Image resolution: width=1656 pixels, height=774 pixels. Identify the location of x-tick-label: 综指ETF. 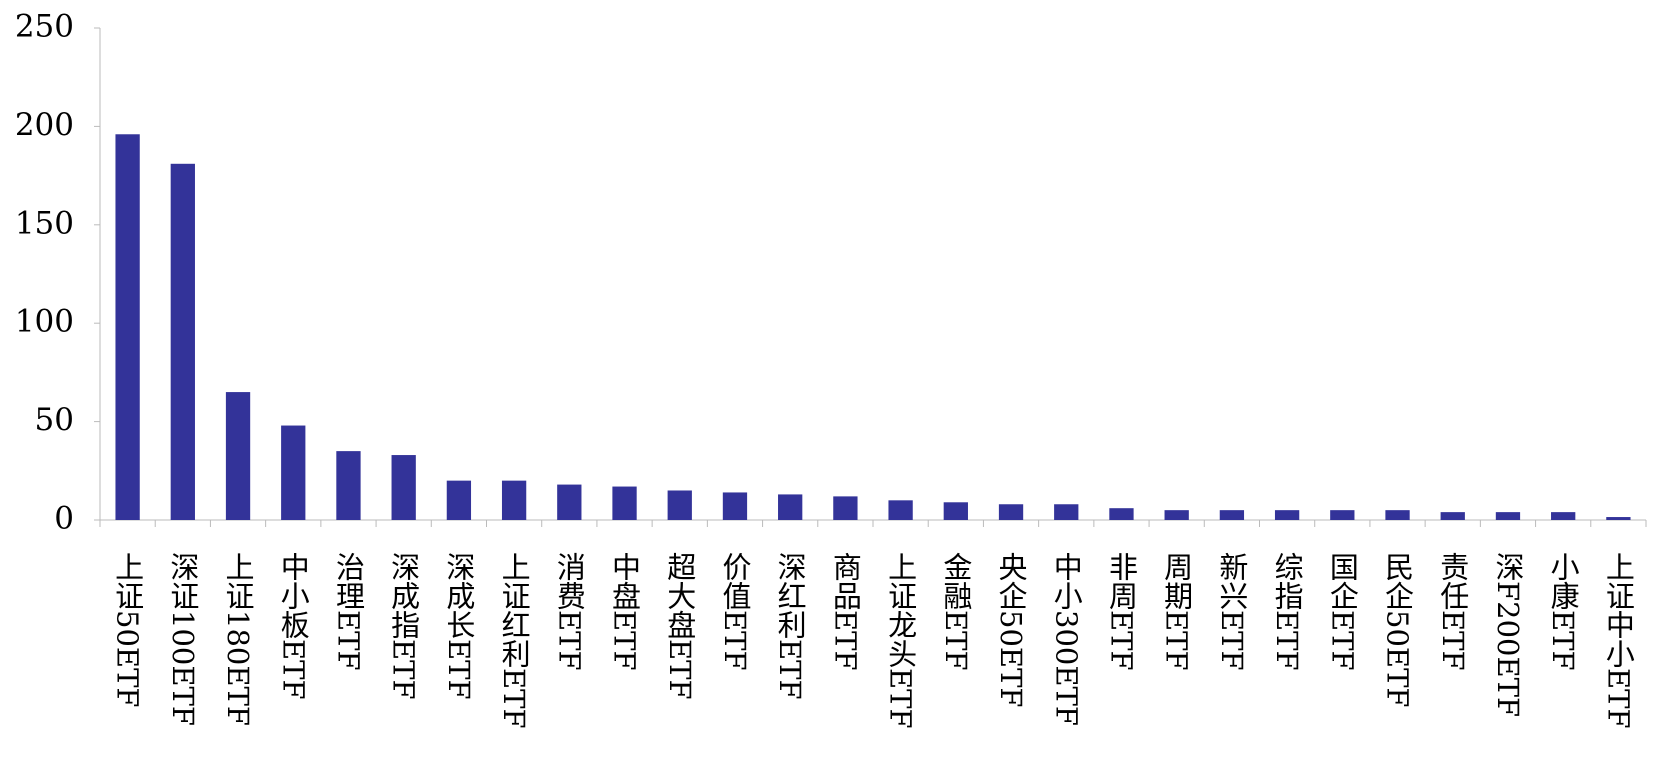
(1287, 611).